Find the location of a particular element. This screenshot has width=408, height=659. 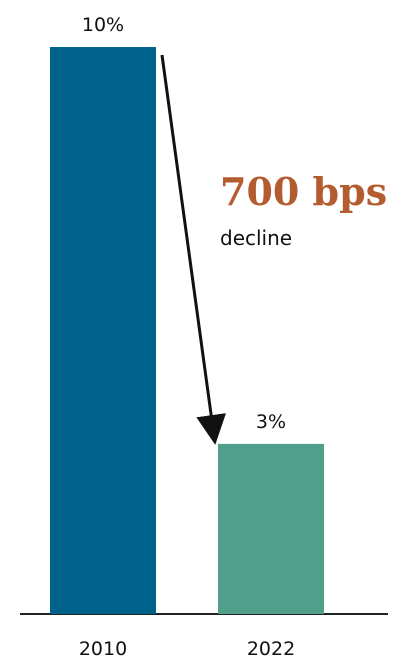

value-label-2010: 10% is located at coordinates (103, 25).